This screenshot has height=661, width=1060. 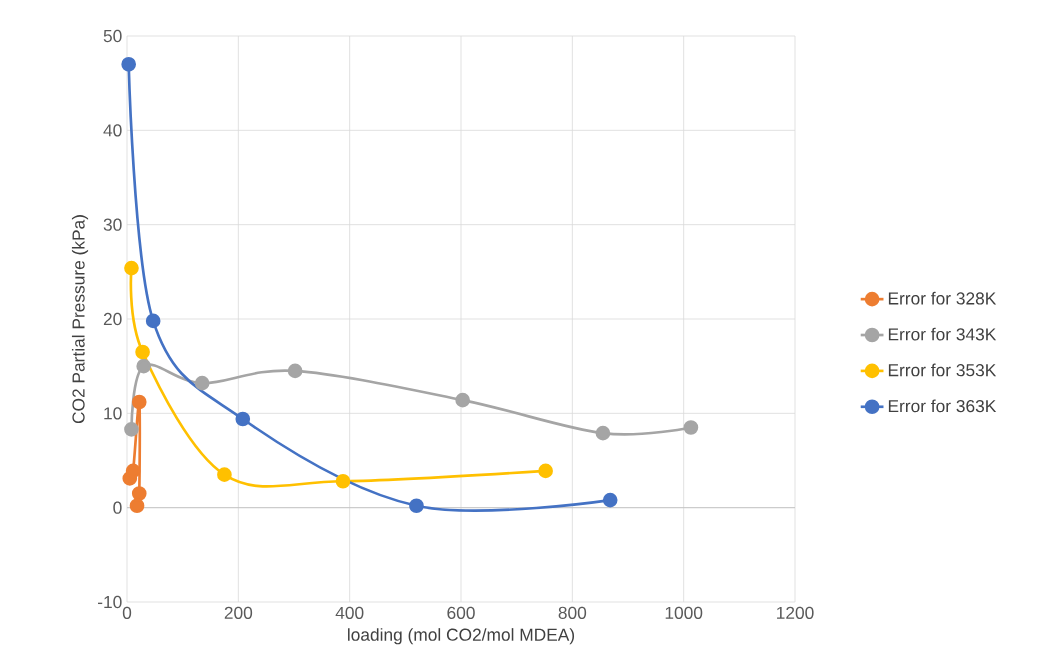 I want to click on y-tick-label: 10, so click(x=113, y=413).